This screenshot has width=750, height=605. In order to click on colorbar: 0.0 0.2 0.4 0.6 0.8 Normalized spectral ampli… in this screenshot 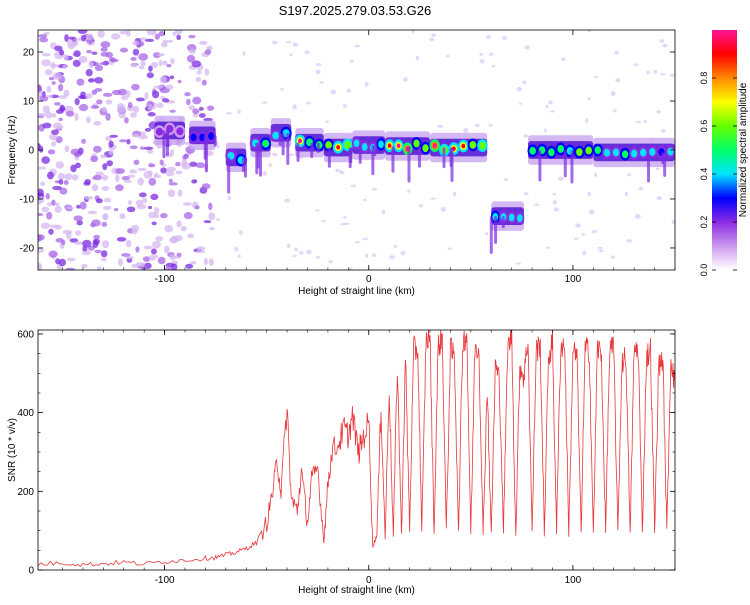, I will do `click(724, 153)`.